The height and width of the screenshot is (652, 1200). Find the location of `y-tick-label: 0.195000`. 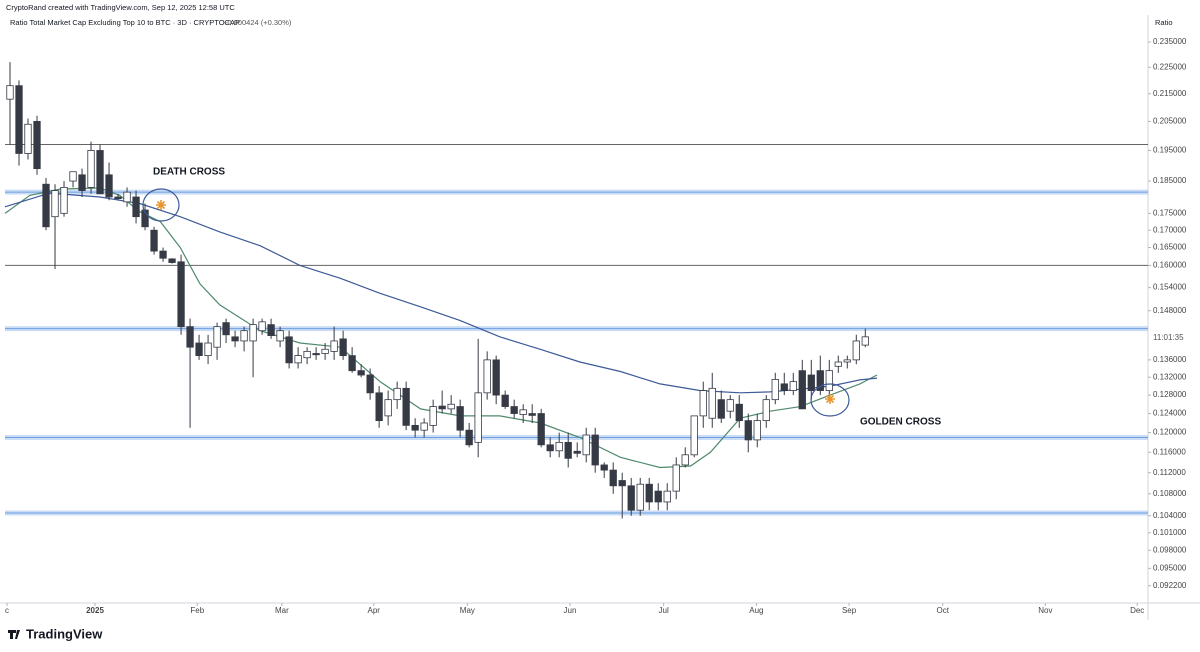

y-tick-label: 0.195000 is located at coordinates (1170, 150).